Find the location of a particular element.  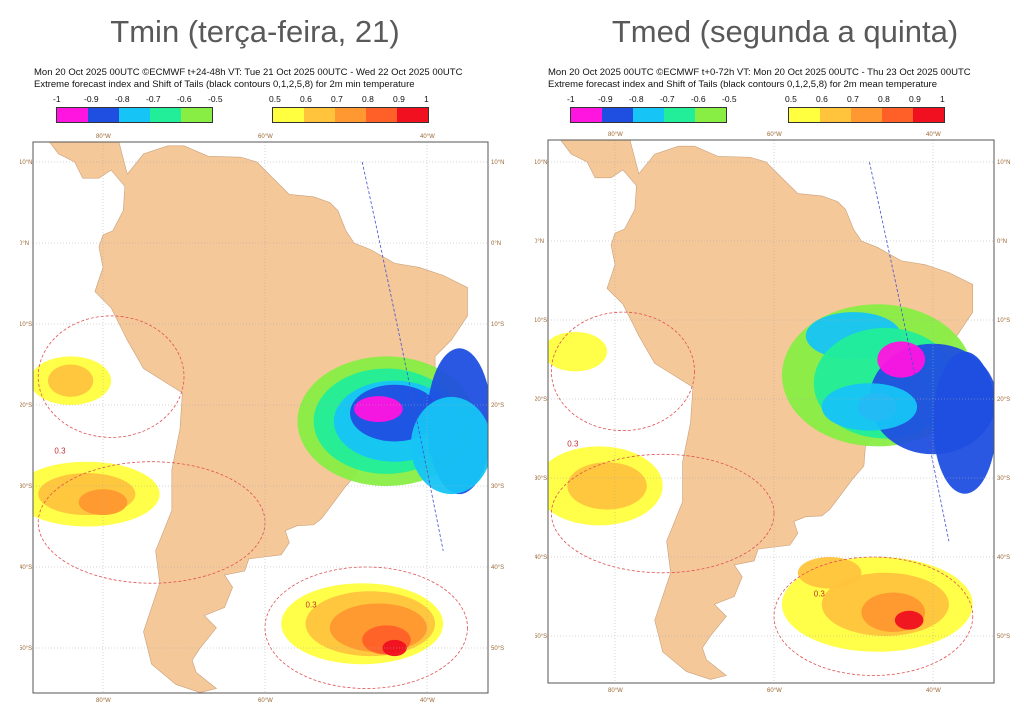

left-cold-colorbar is located at coordinates (134, 115).